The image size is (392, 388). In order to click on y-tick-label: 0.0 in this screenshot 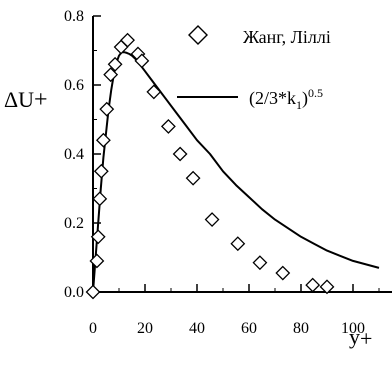, I will do `click(74, 292)`.